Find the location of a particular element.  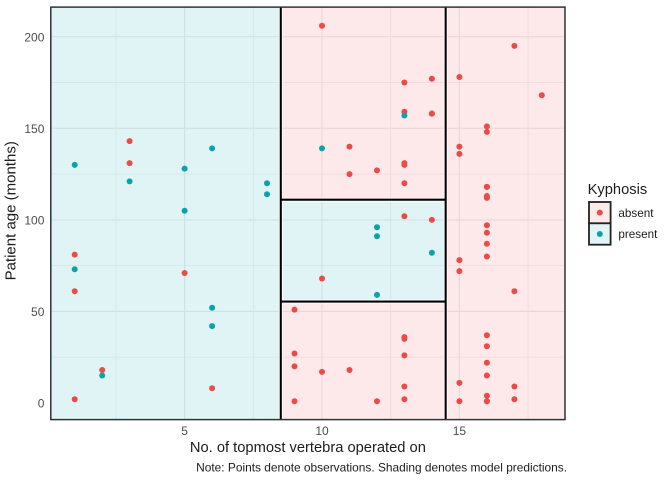

svg-text: 0 is located at coordinates (41, 404).